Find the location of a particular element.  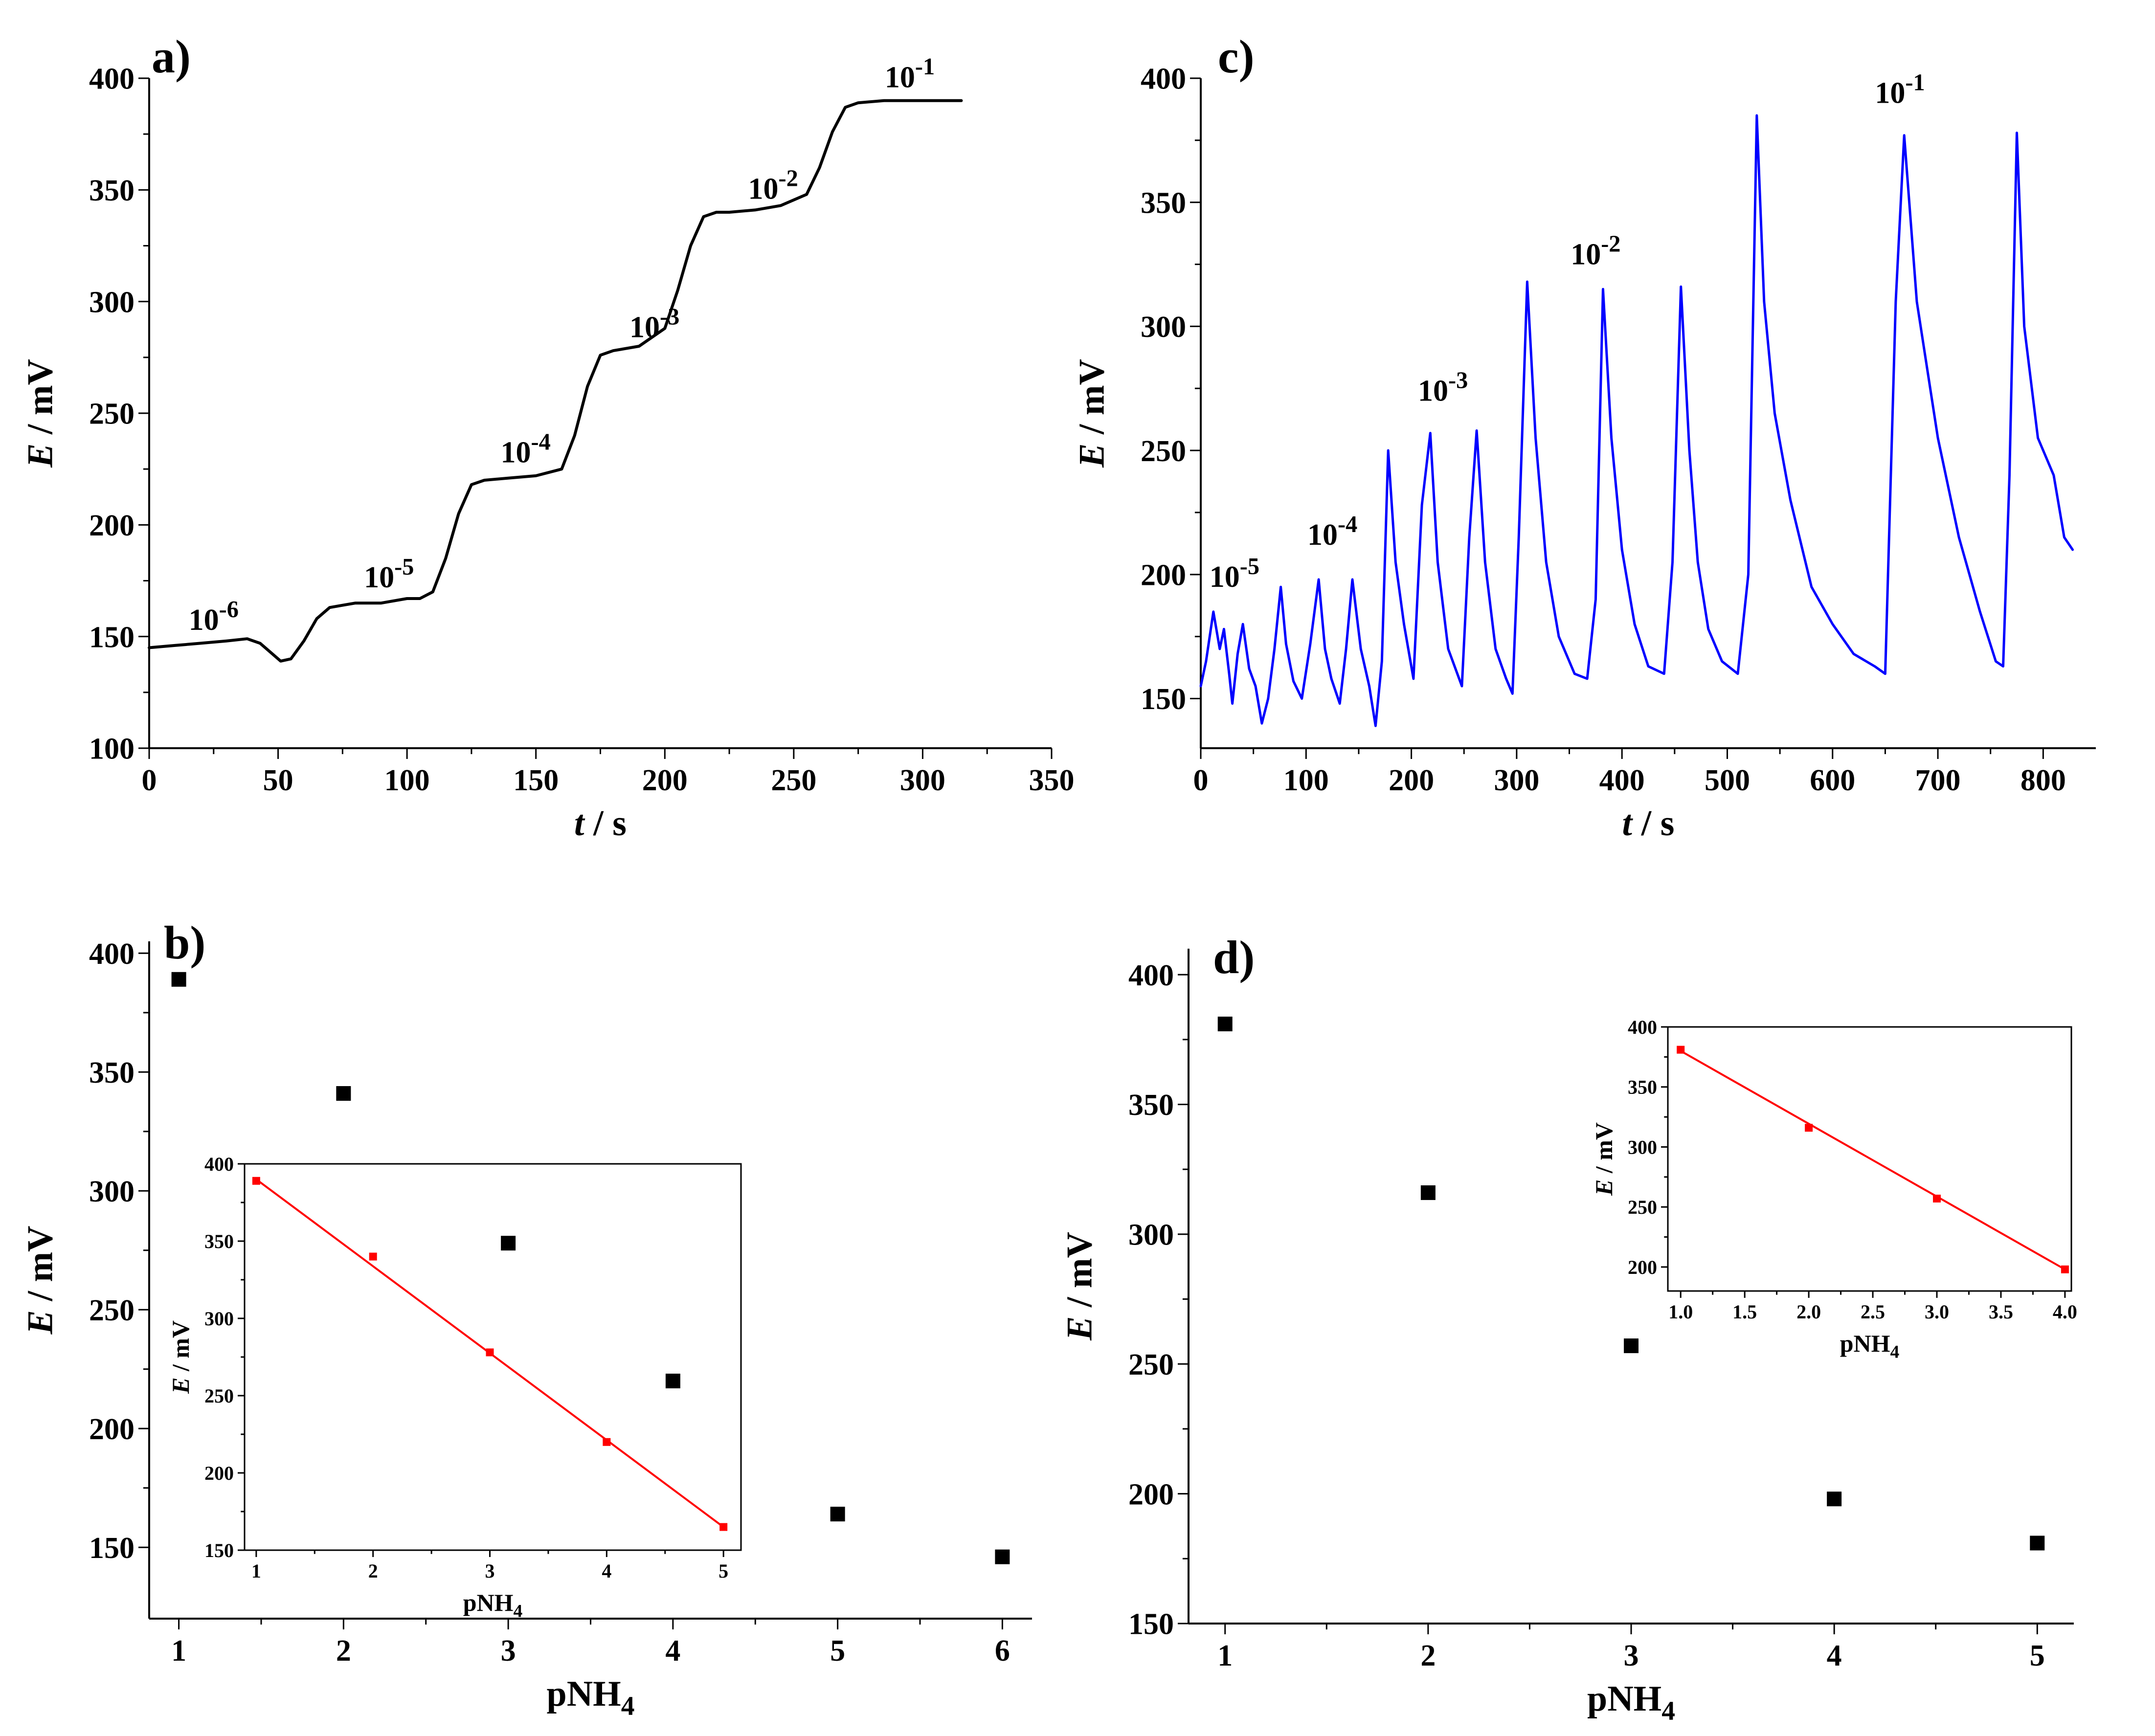

panel-label: c) is located at coordinates (1236, 57).